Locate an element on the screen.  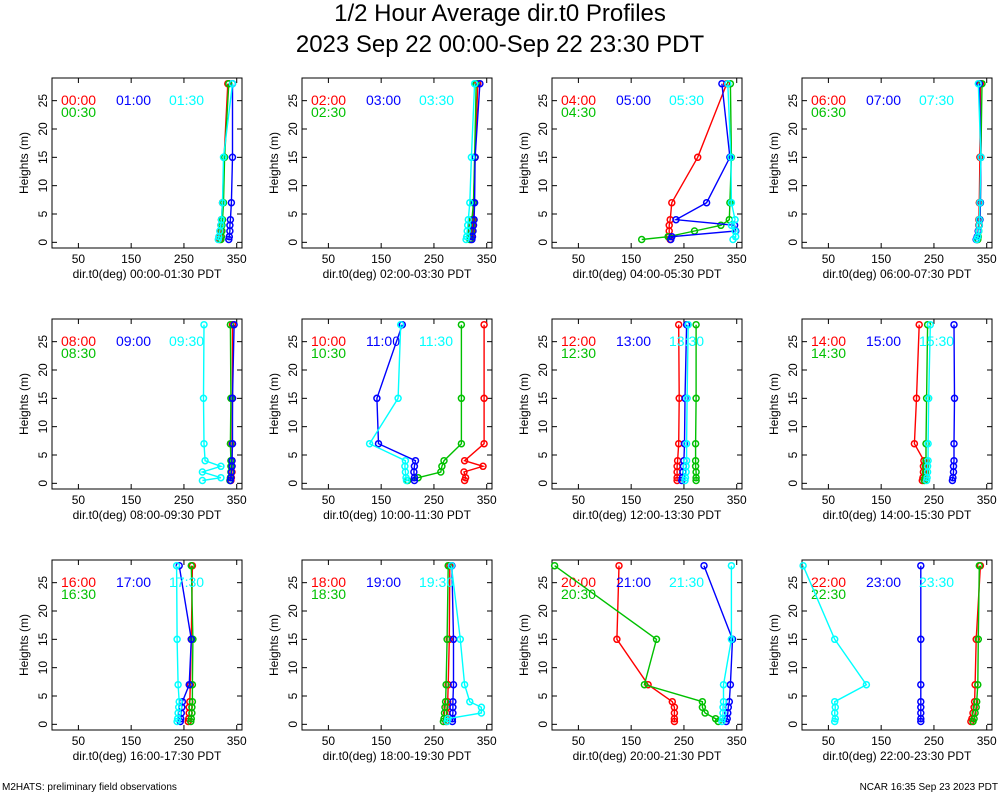
legend-label: 08:30 is located at coordinates (78, 353).